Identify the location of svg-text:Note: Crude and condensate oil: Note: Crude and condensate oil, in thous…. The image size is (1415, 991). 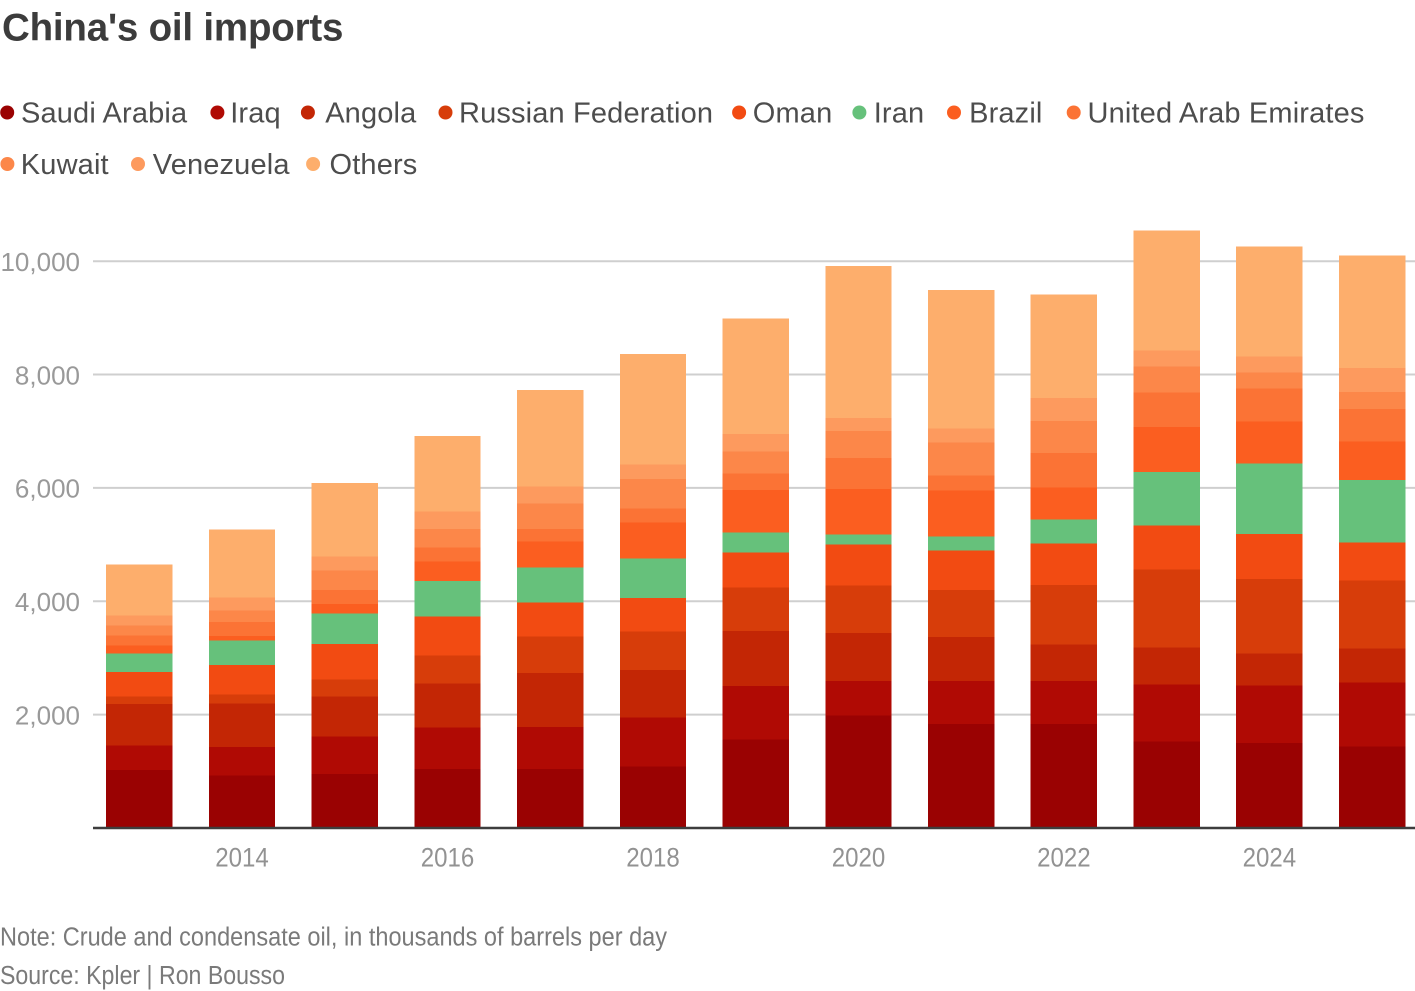
(333, 938).